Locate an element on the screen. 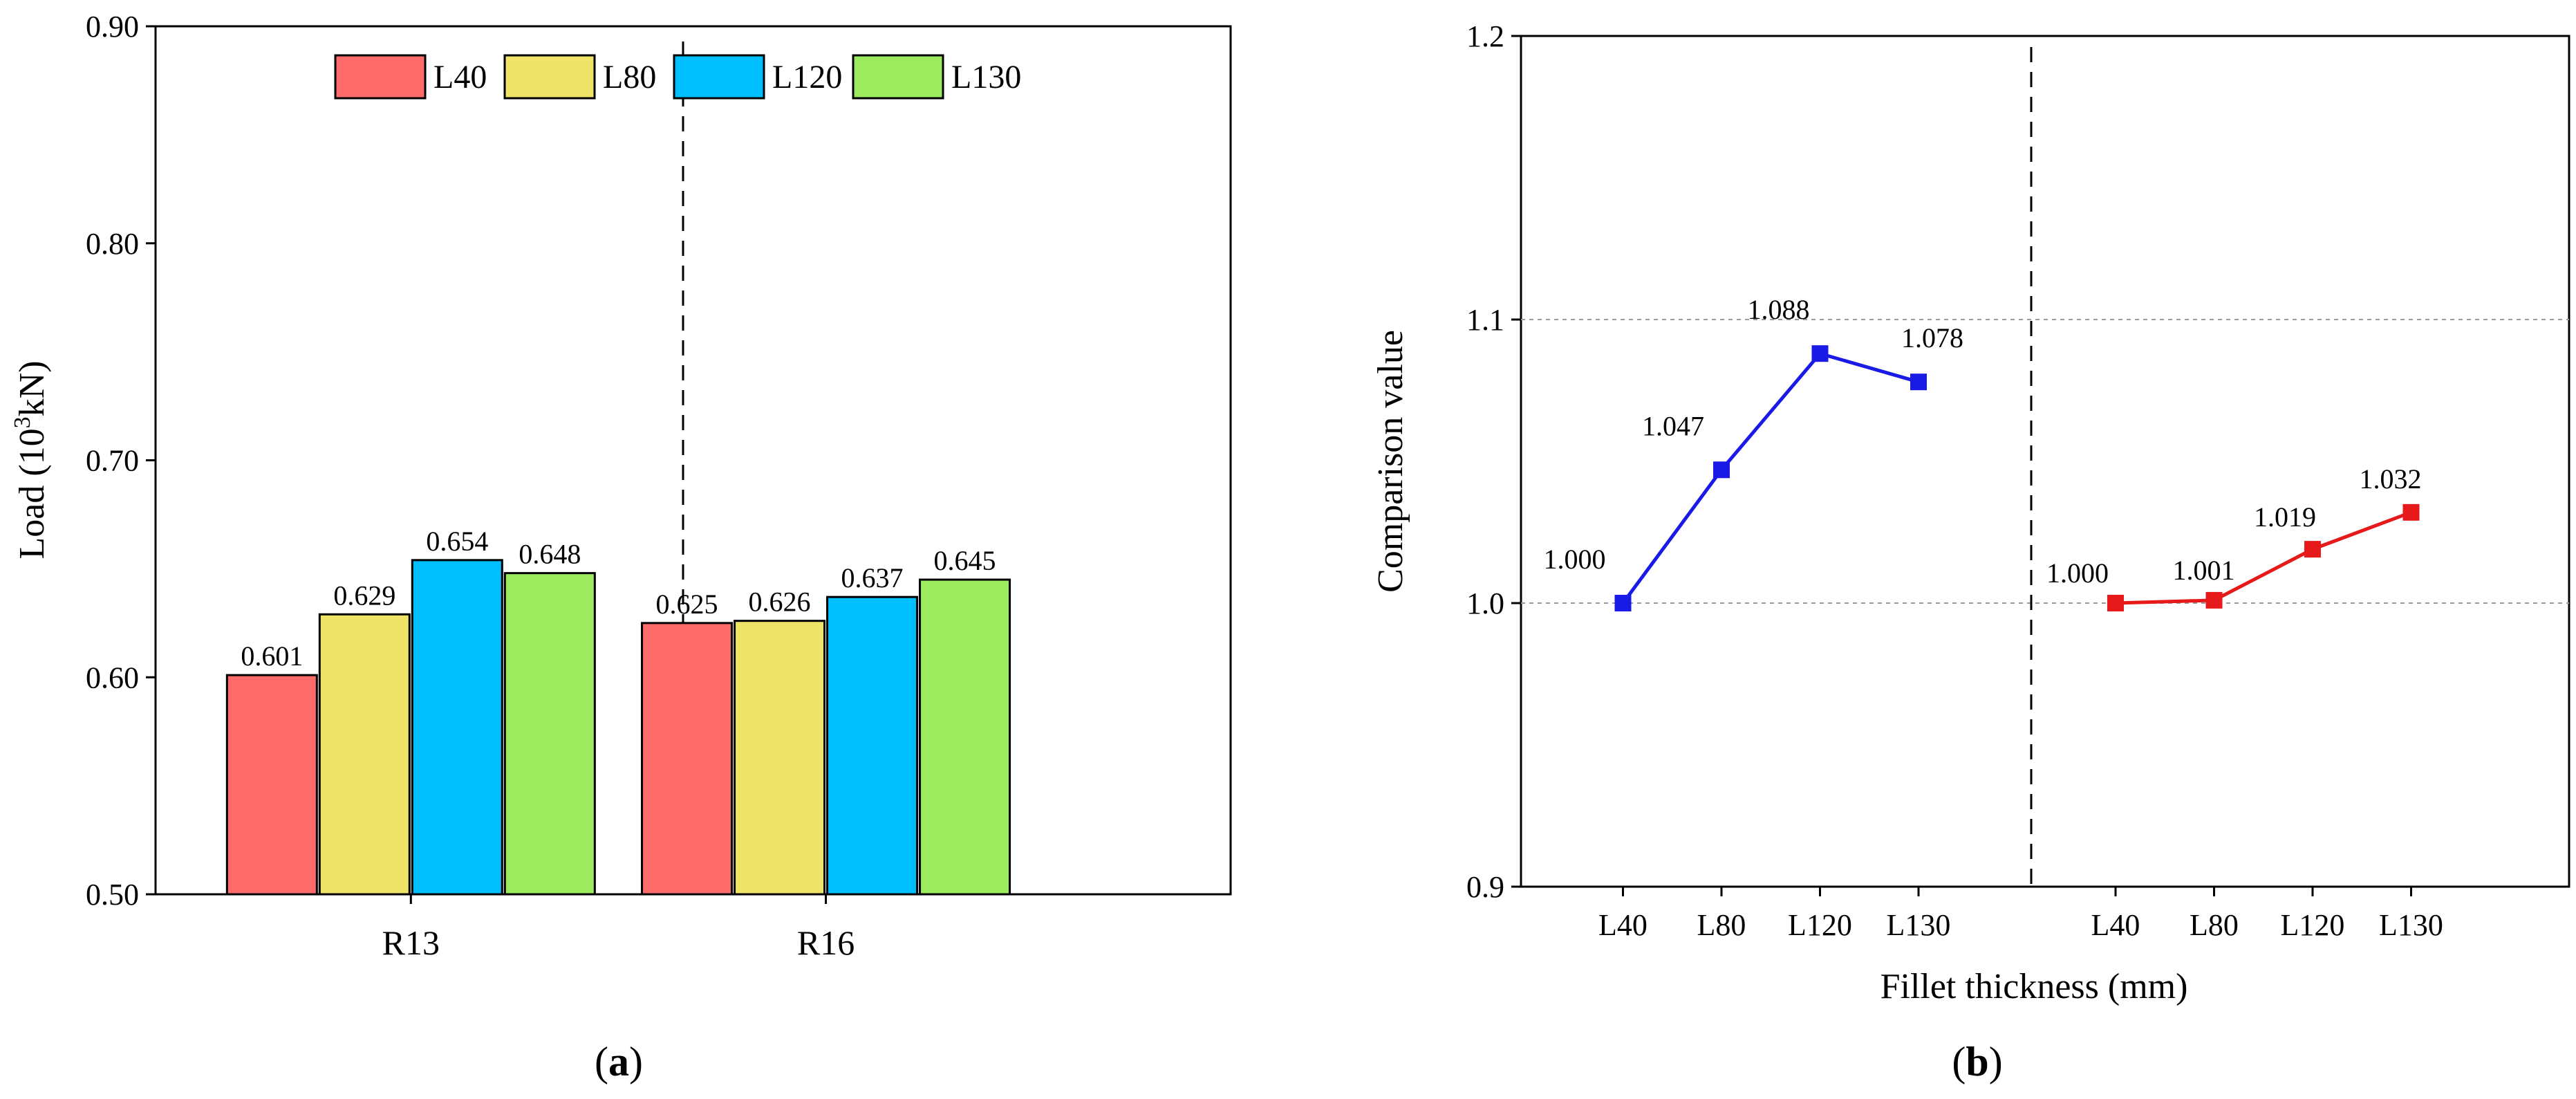 This screenshot has height=1099, width=2576. y-tick-label: 0.9 is located at coordinates (1485, 887).